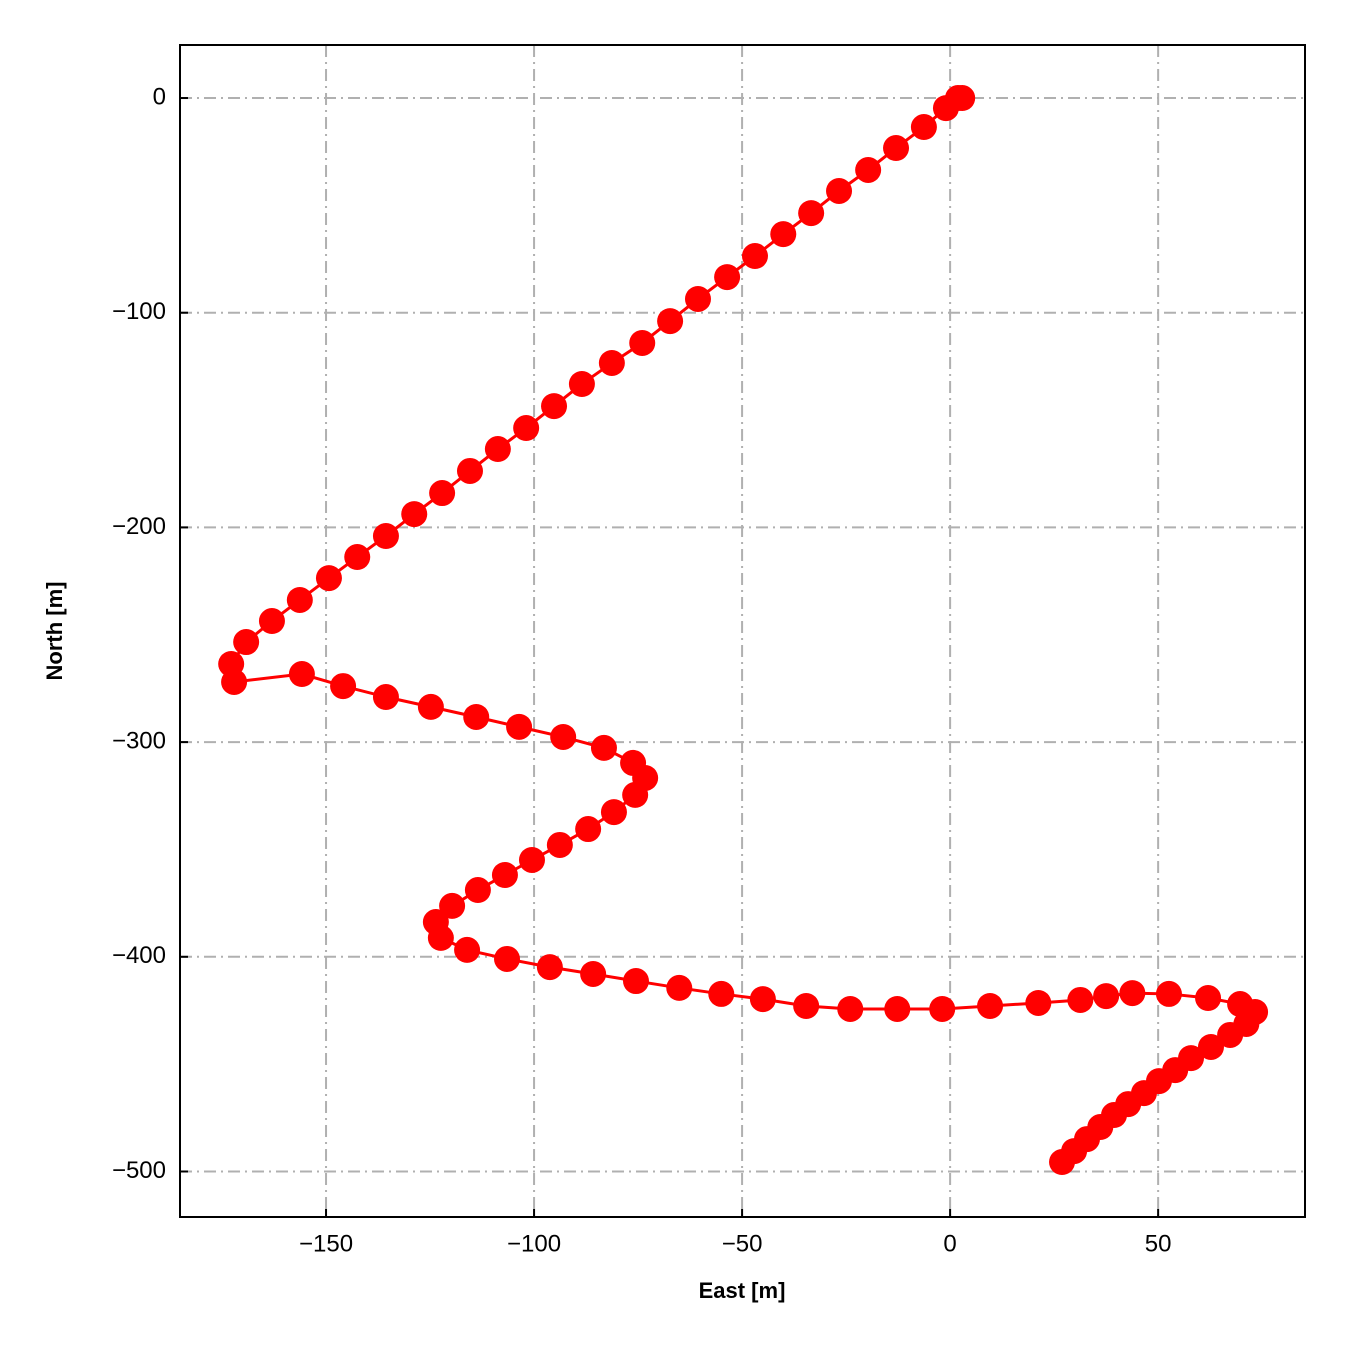 This screenshot has width=1350, height=1350. I want to click on x-axis-label: East [m], so click(742, 1290).